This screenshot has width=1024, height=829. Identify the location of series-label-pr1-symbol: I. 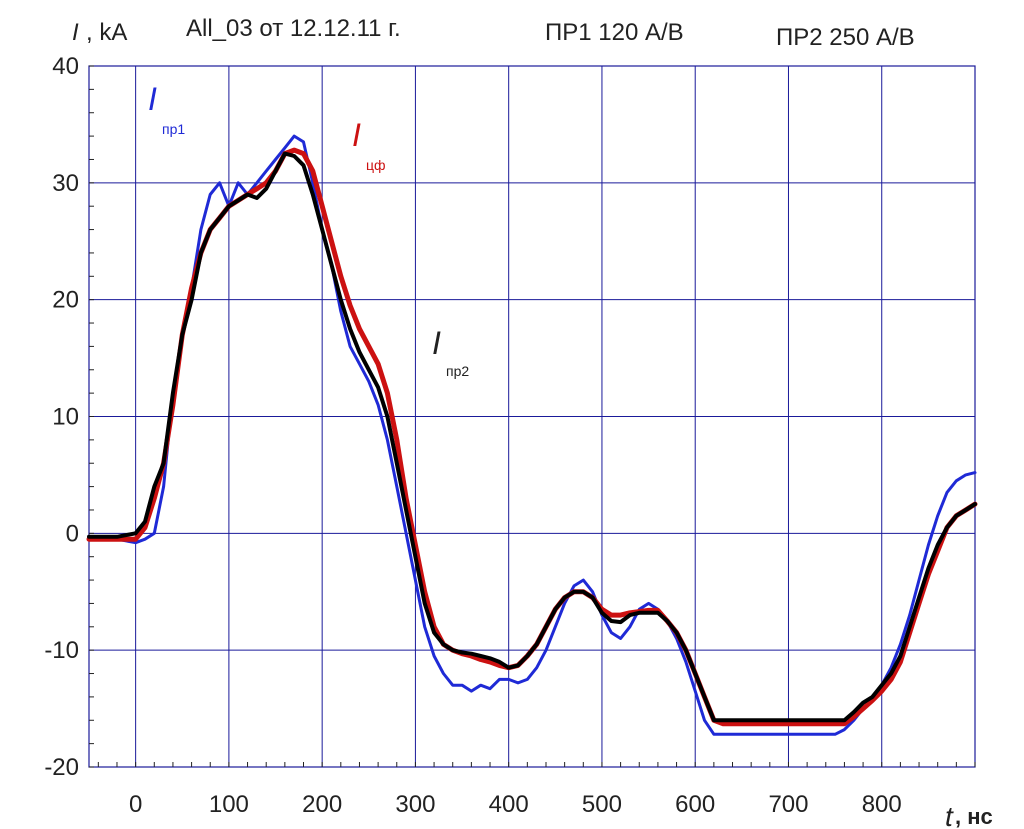
(152, 99).